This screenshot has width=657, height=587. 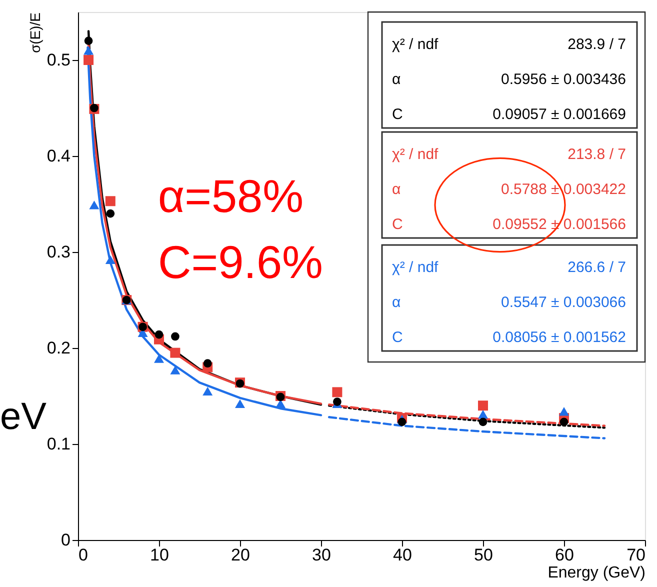 What do you see at coordinates (559, 337) in the screenshot?
I see `annotation: 0.08056 ± 0.001562` at bounding box center [559, 337].